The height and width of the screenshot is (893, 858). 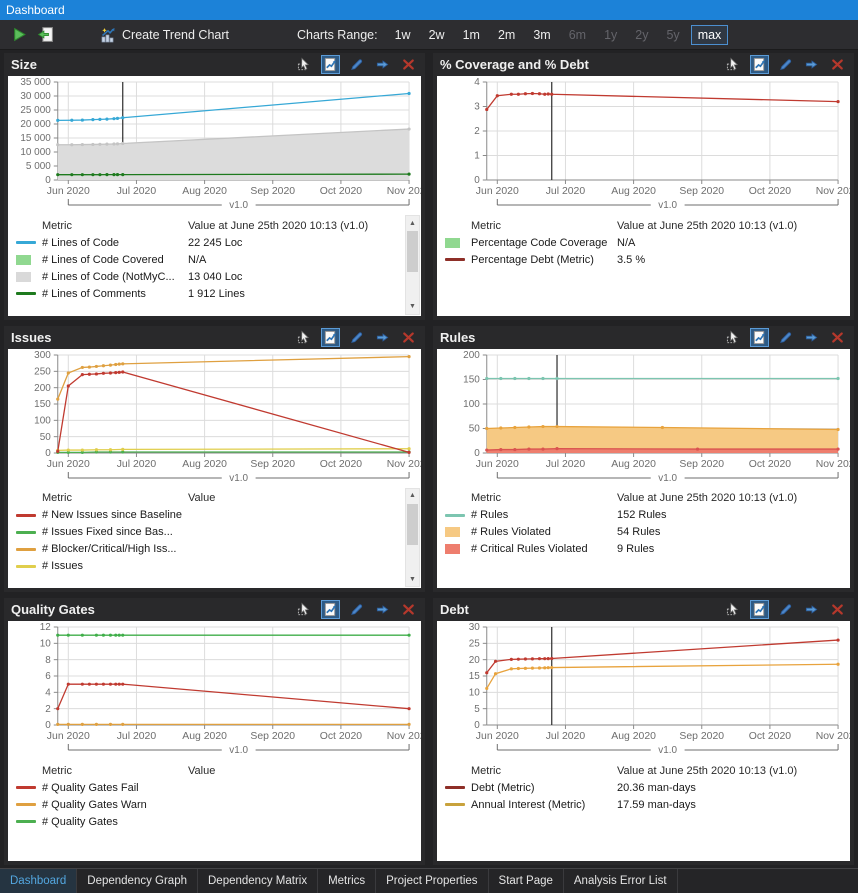 What do you see at coordinates (19, 35) in the screenshot?
I see `run-analysis-button` at bounding box center [19, 35].